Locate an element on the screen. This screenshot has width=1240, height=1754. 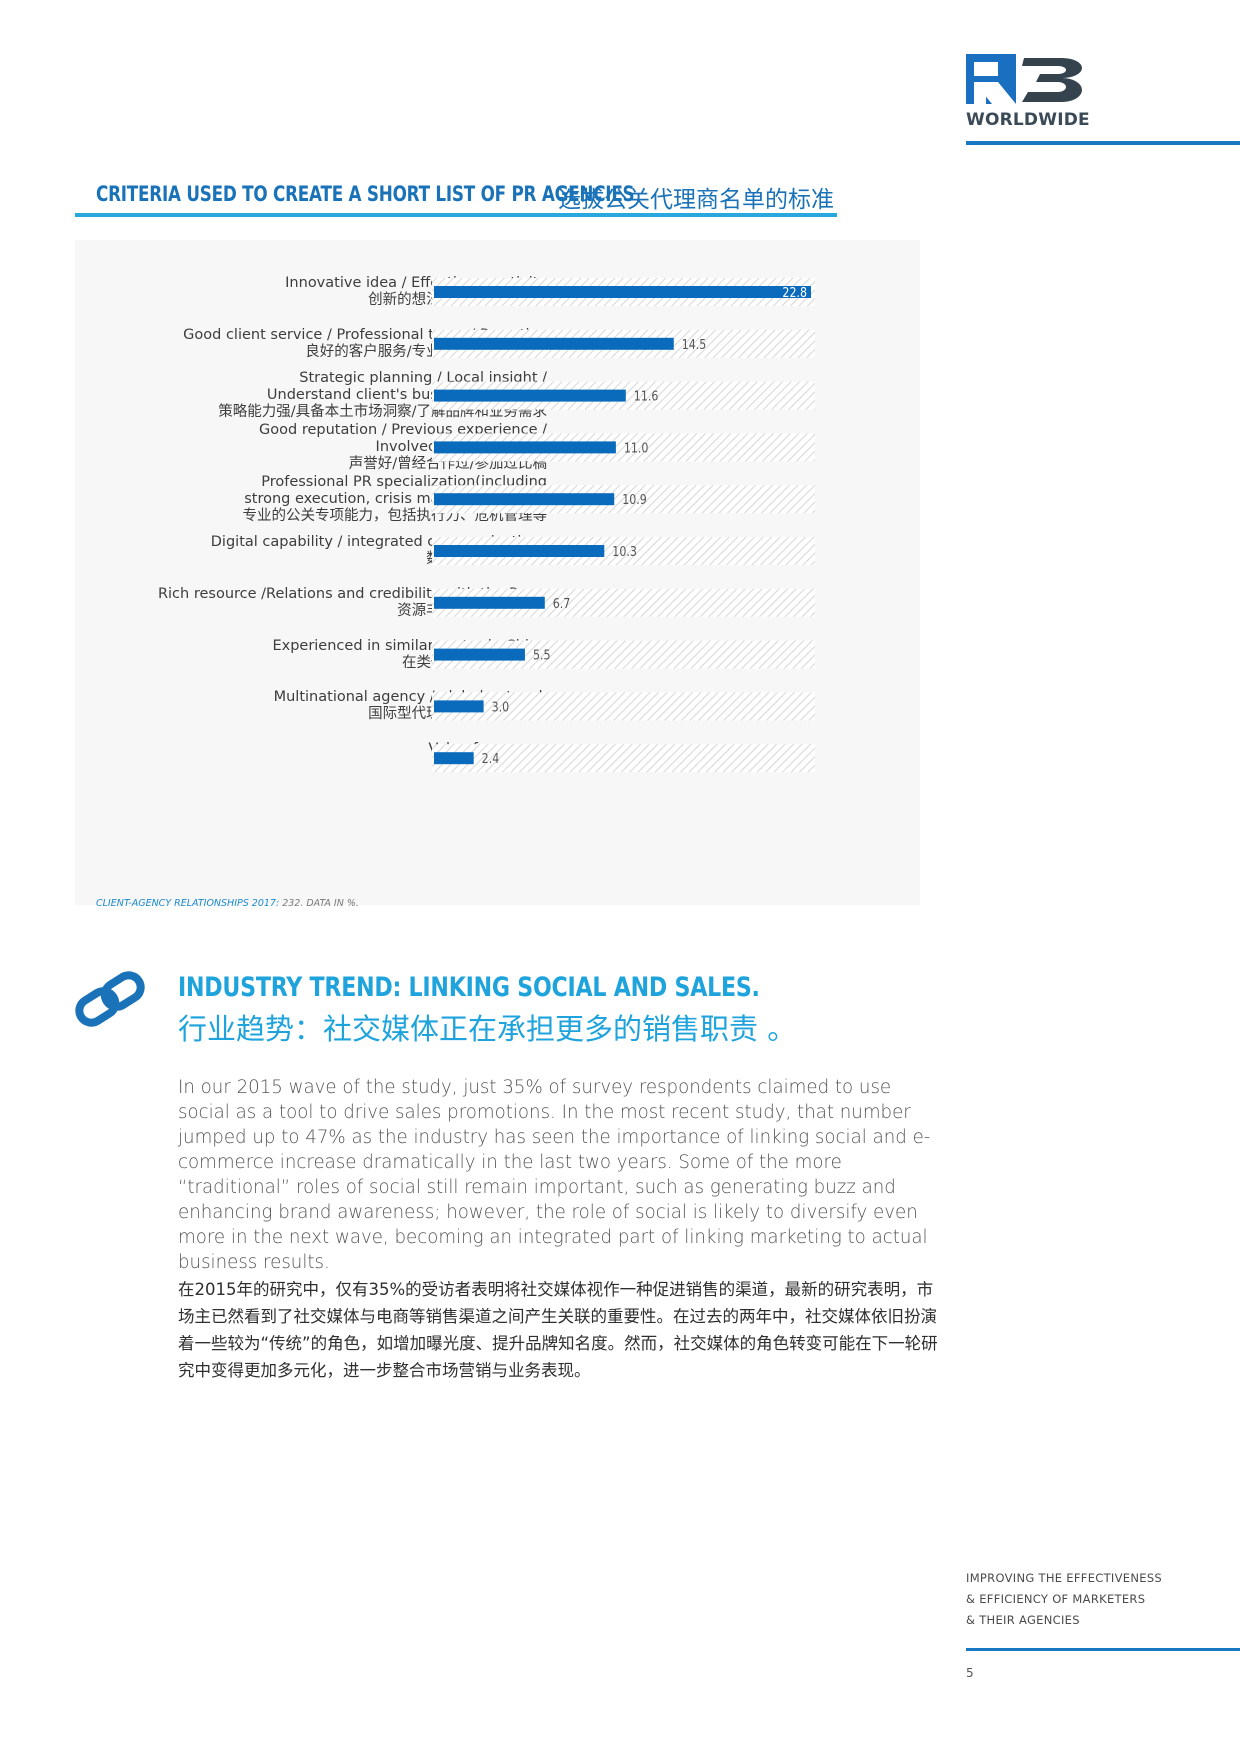
logo-wordmark: WORLDWIDE is located at coordinates (1028, 120).